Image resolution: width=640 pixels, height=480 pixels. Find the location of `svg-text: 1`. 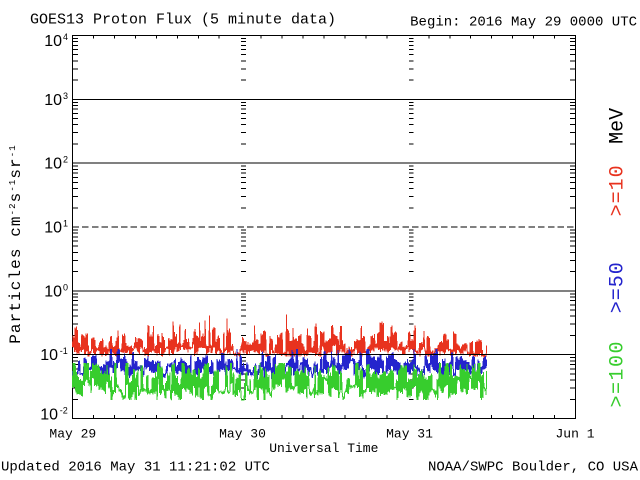

svg-text: 1 is located at coordinates (65, 224).